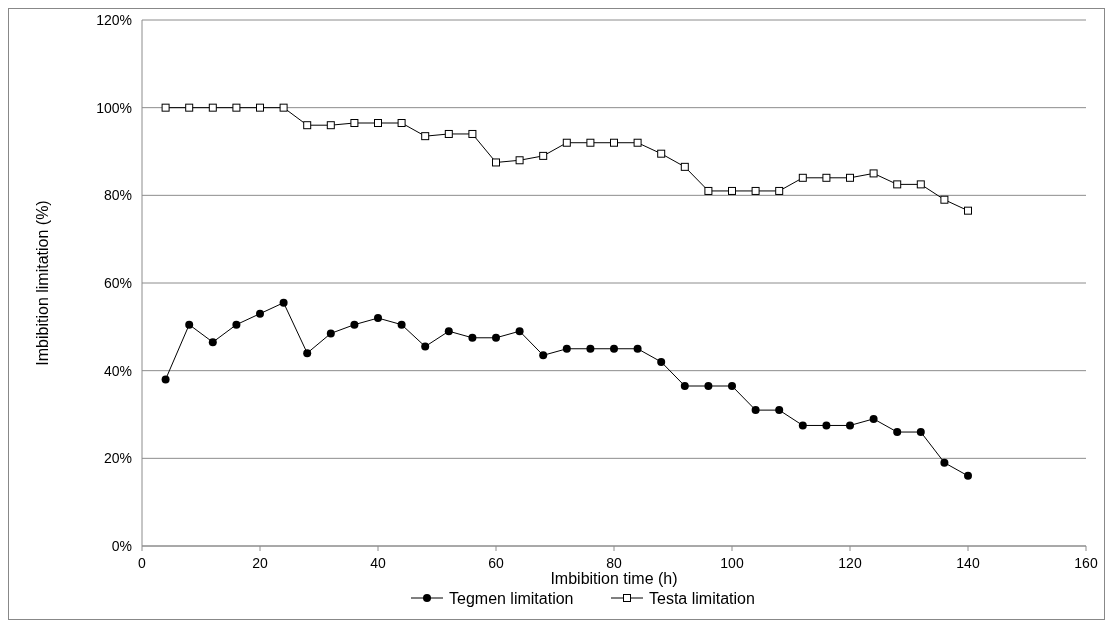 This screenshot has height=628, width=1113. Describe the element at coordinates (114, 19) in the screenshot. I see `y-tick-label: 120%` at that location.